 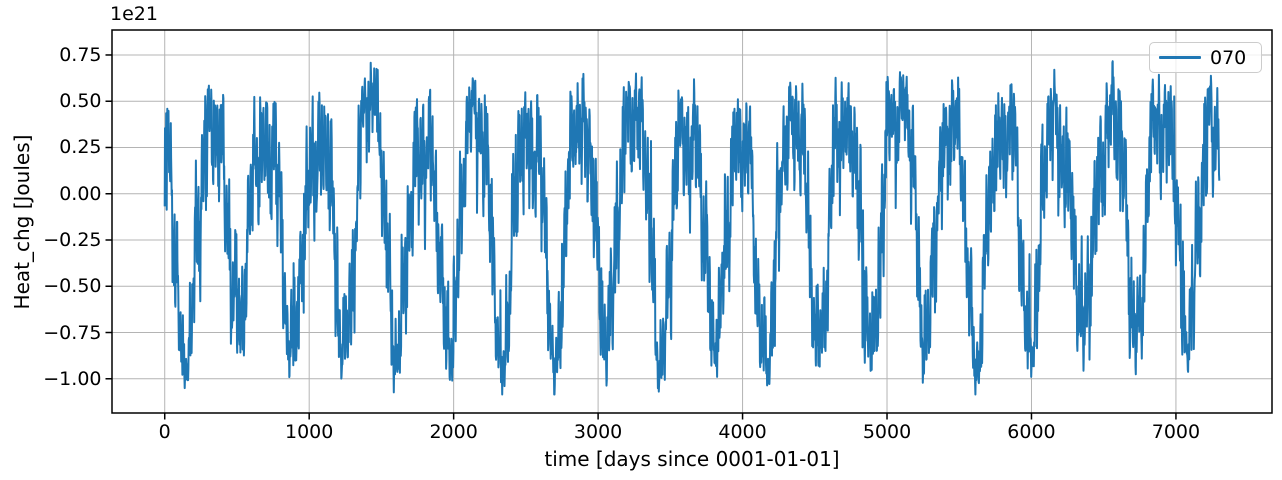 I want to click on legend-line-sample, so click(x=1180, y=57).